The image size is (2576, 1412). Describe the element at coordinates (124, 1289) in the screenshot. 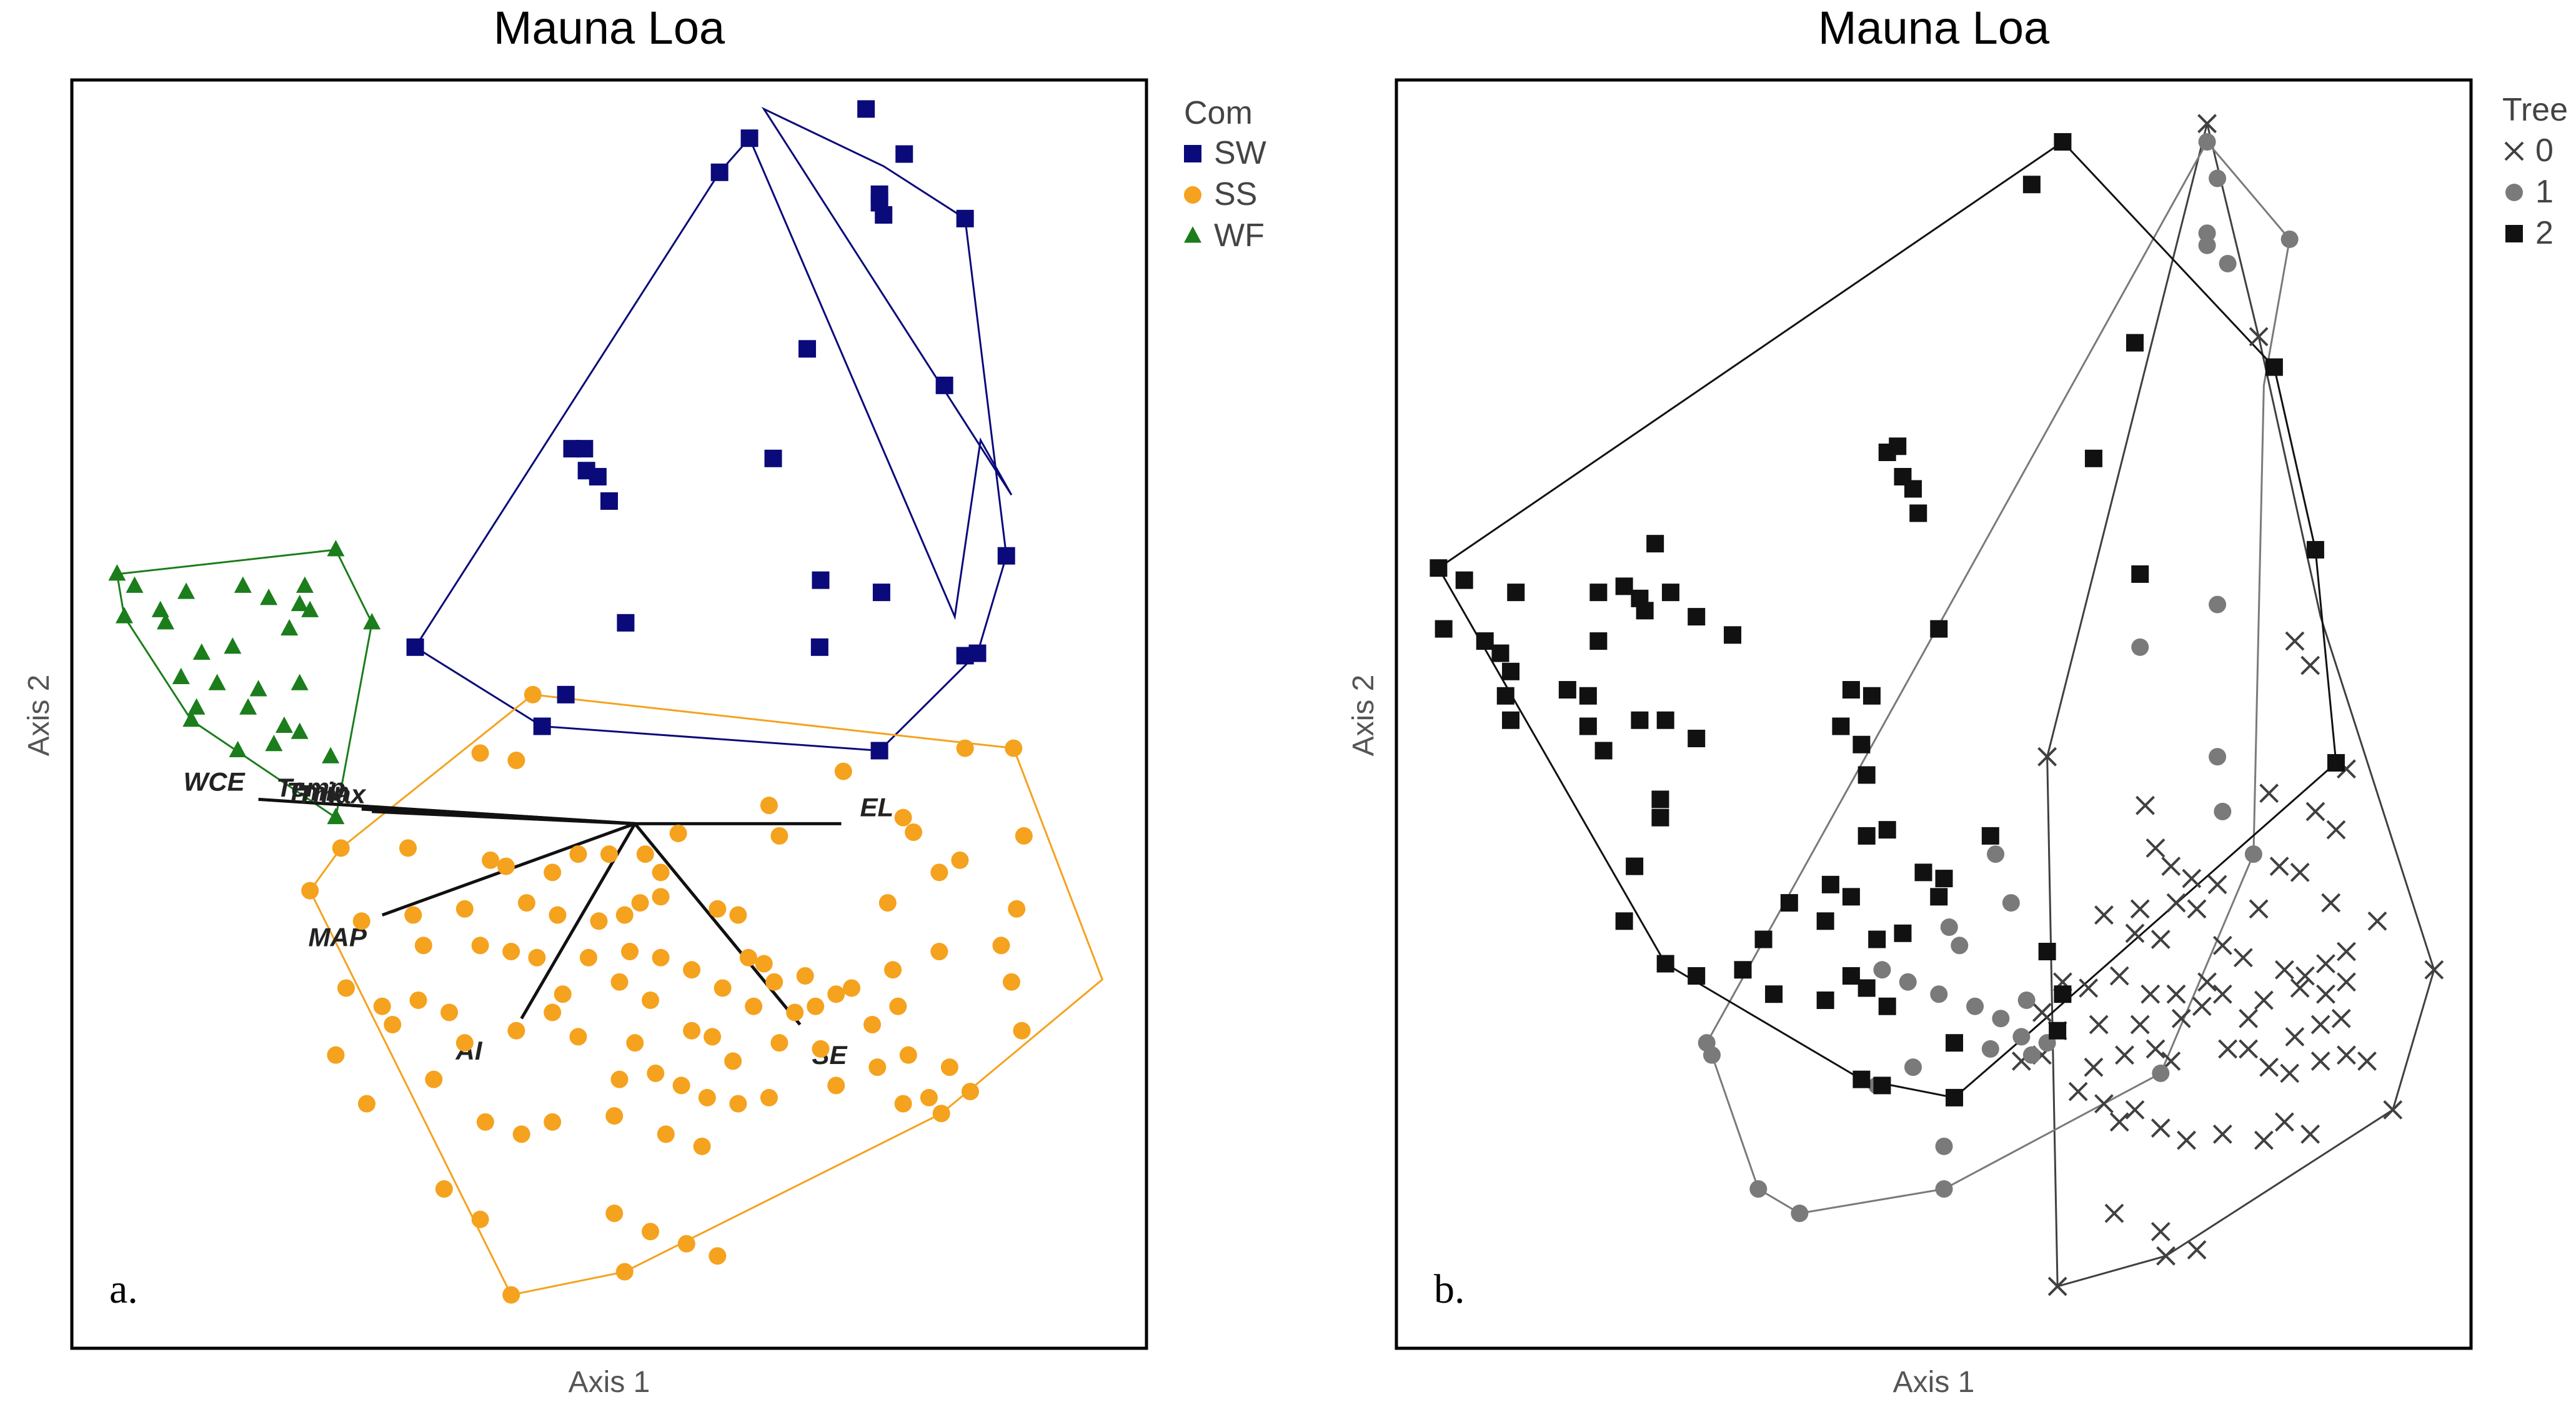

I see `panel-a-label: a.` at that location.